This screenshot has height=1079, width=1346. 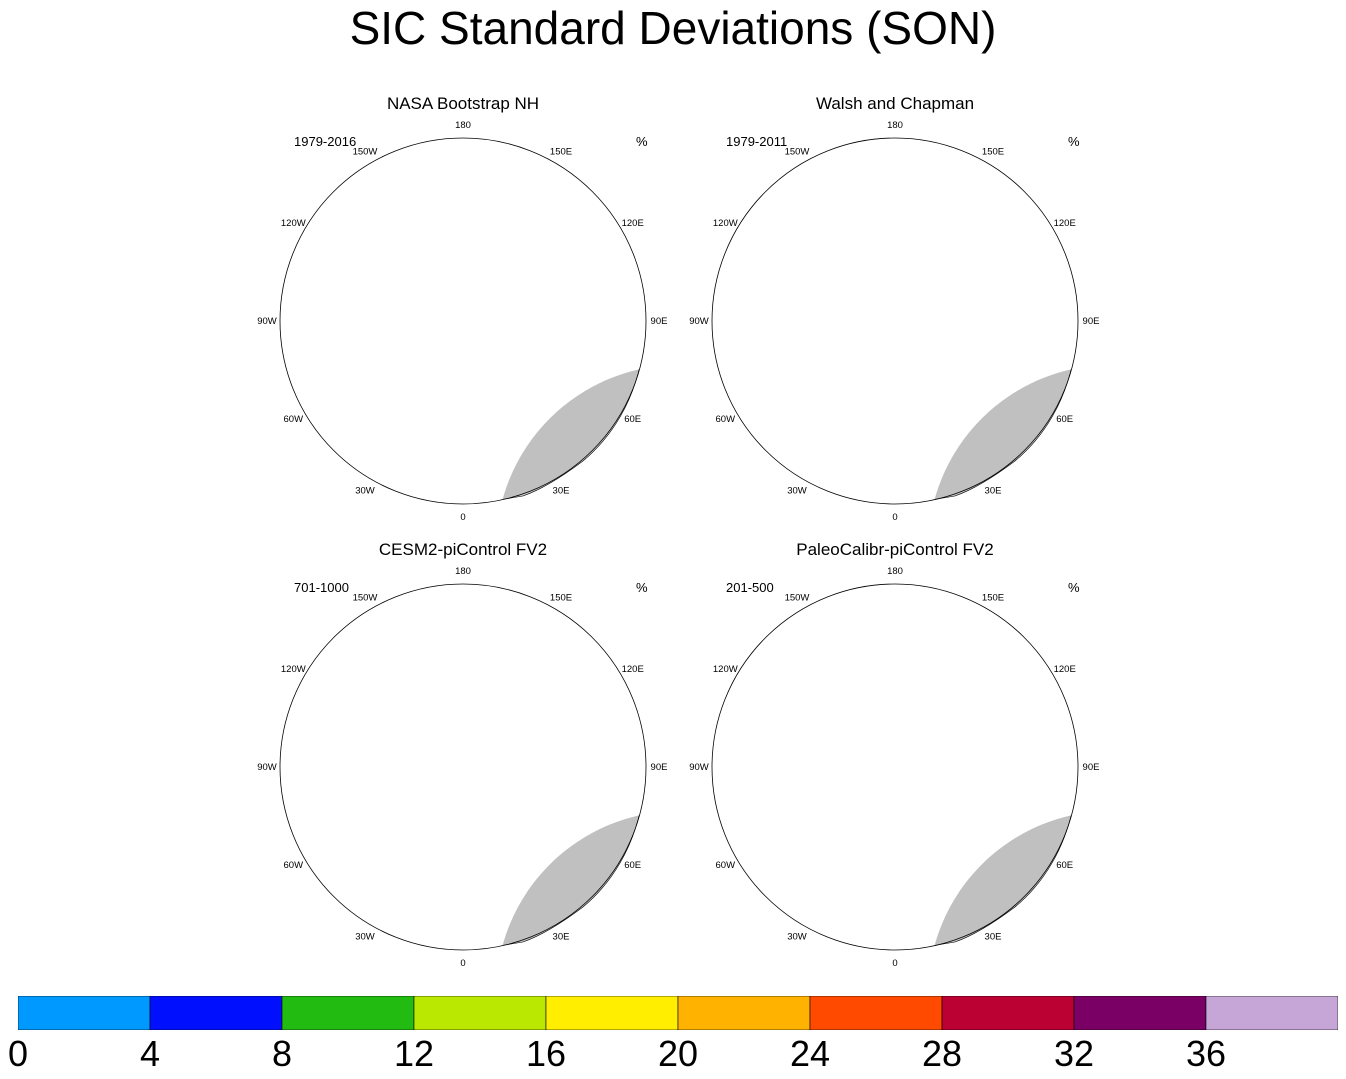 I want to click on colorbar-tick-label: 36, so click(x=1206, y=1053).